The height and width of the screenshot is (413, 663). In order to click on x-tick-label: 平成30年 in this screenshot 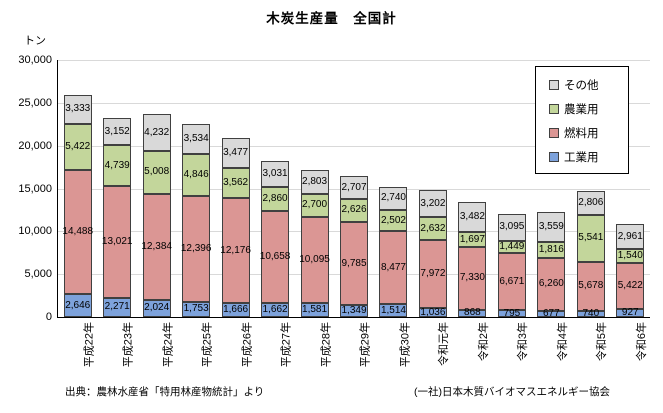, I will do `click(404, 345)`.